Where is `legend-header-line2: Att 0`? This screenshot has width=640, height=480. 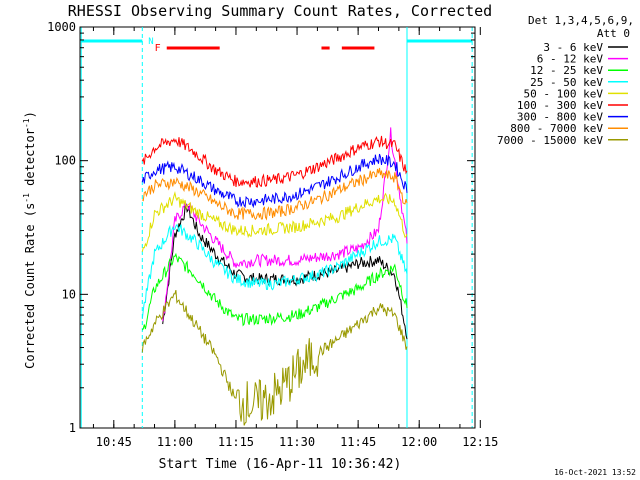 legend-header-line2: Att 0 is located at coordinates (613, 33).